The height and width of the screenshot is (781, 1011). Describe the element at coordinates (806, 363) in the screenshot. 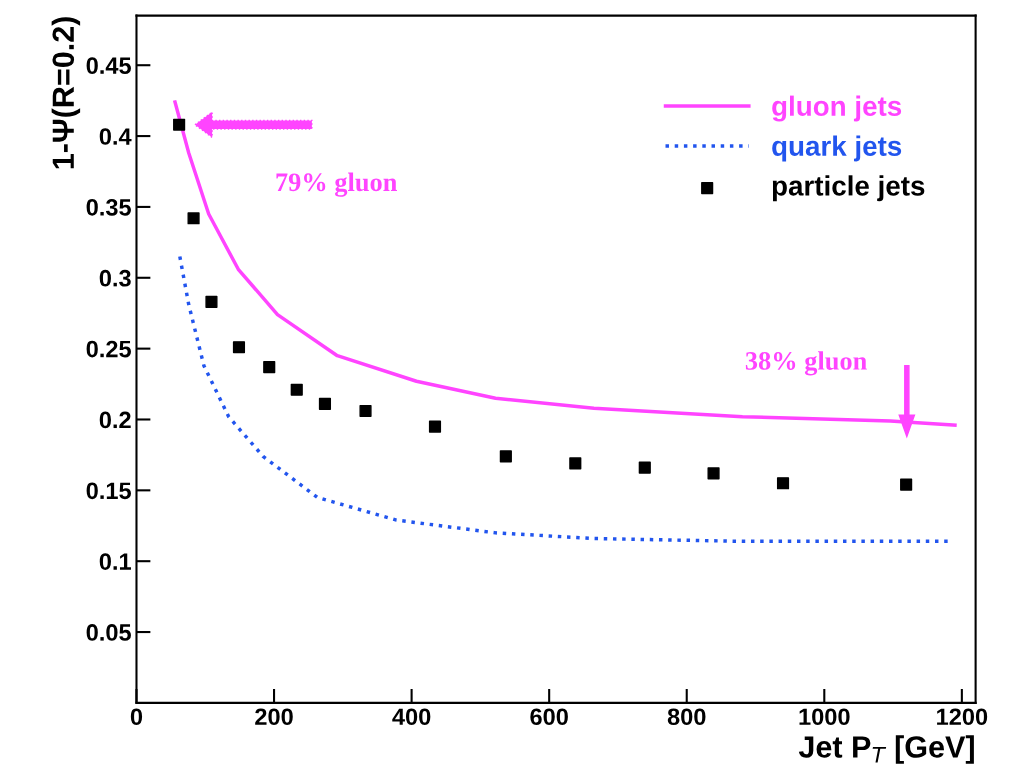

I see `annotation: 38% gluon` at that location.